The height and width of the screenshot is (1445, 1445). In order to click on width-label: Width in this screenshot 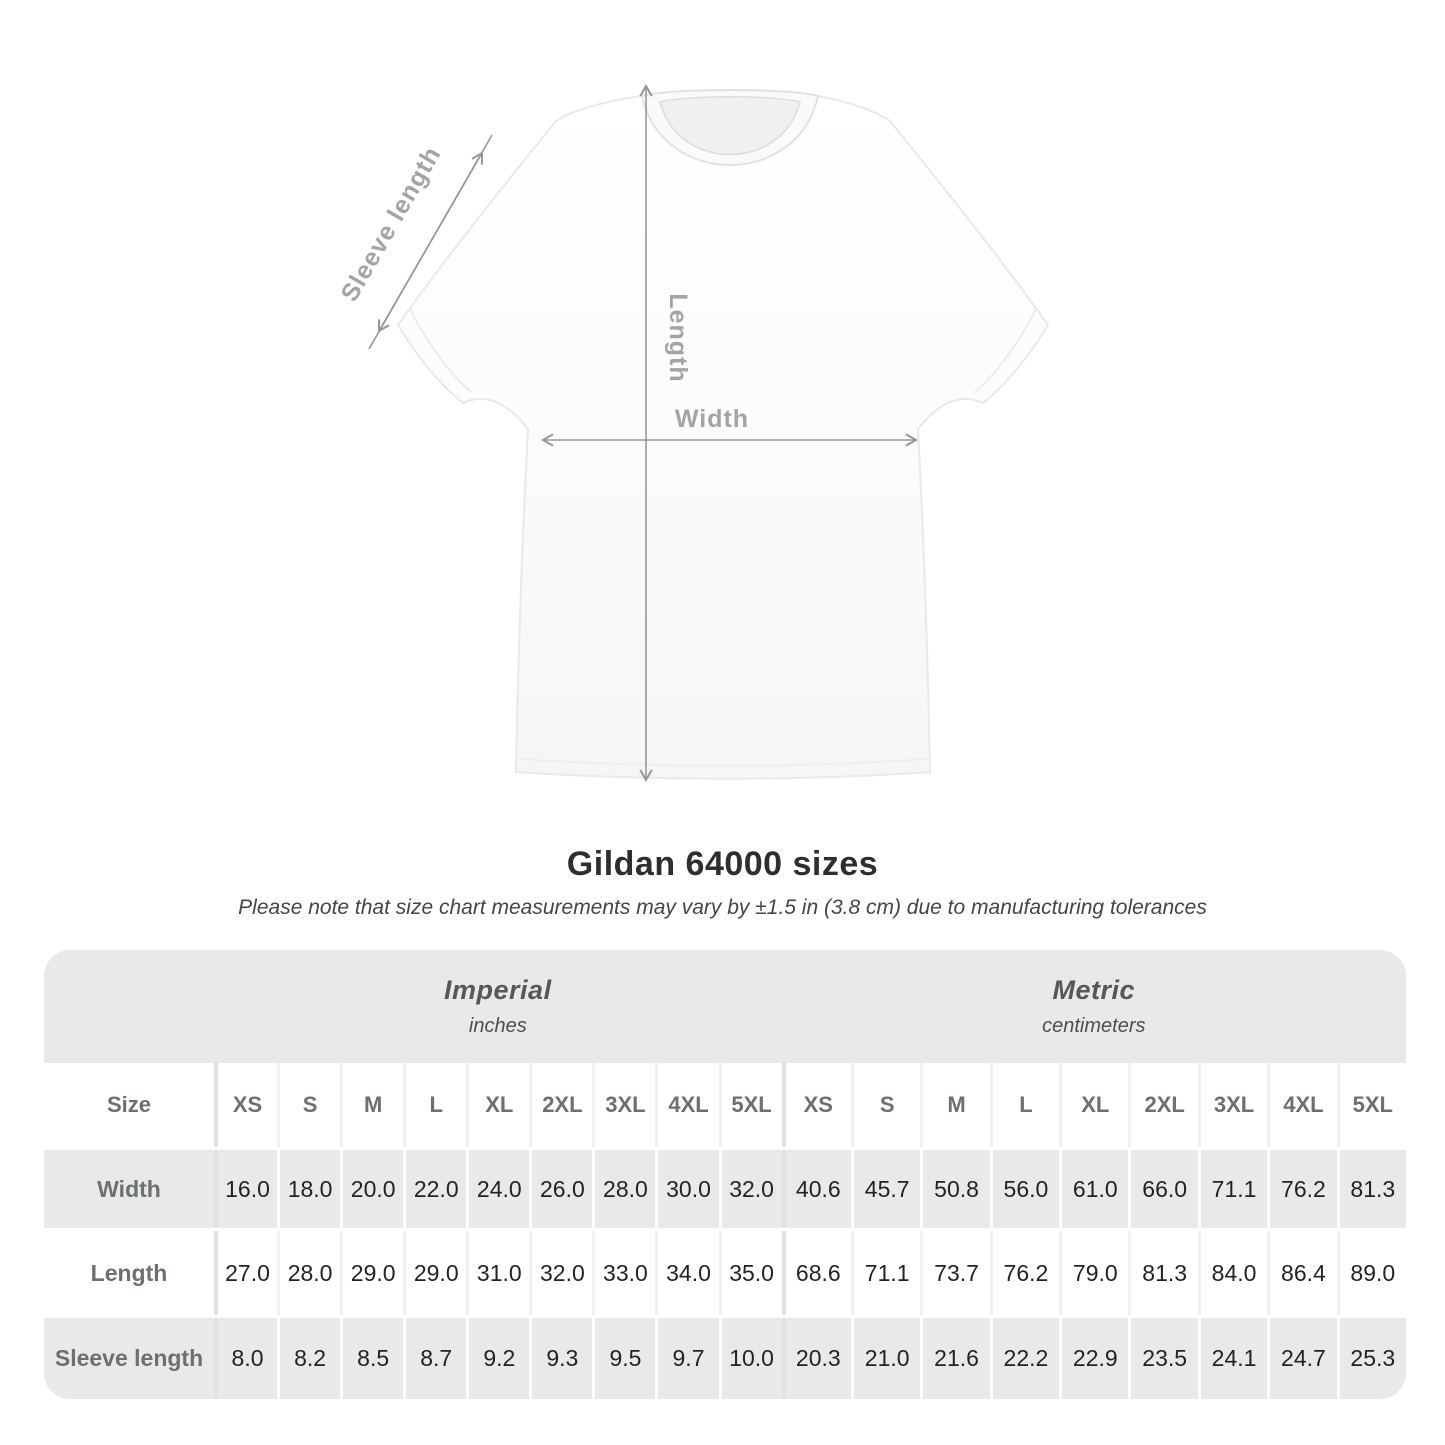, I will do `click(712, 419)`.